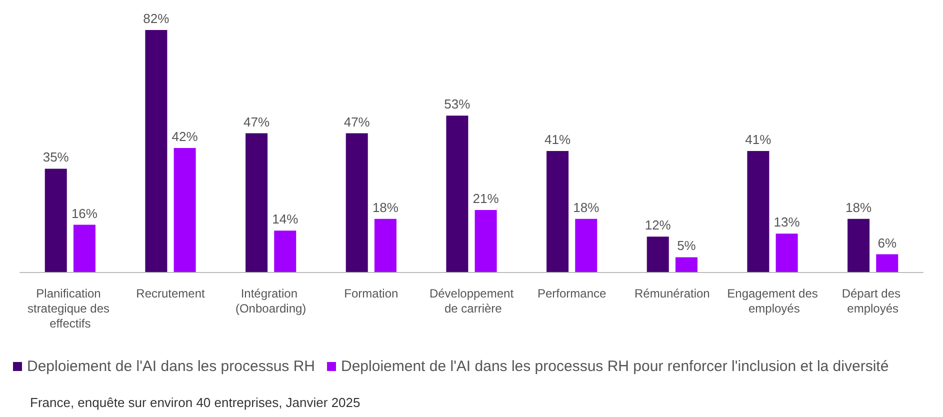 The image size is (943, 417). Describe the element at coordinates (471, 301) in the screenshot. I see `x-tick-label: Développement de carrière` at that location.